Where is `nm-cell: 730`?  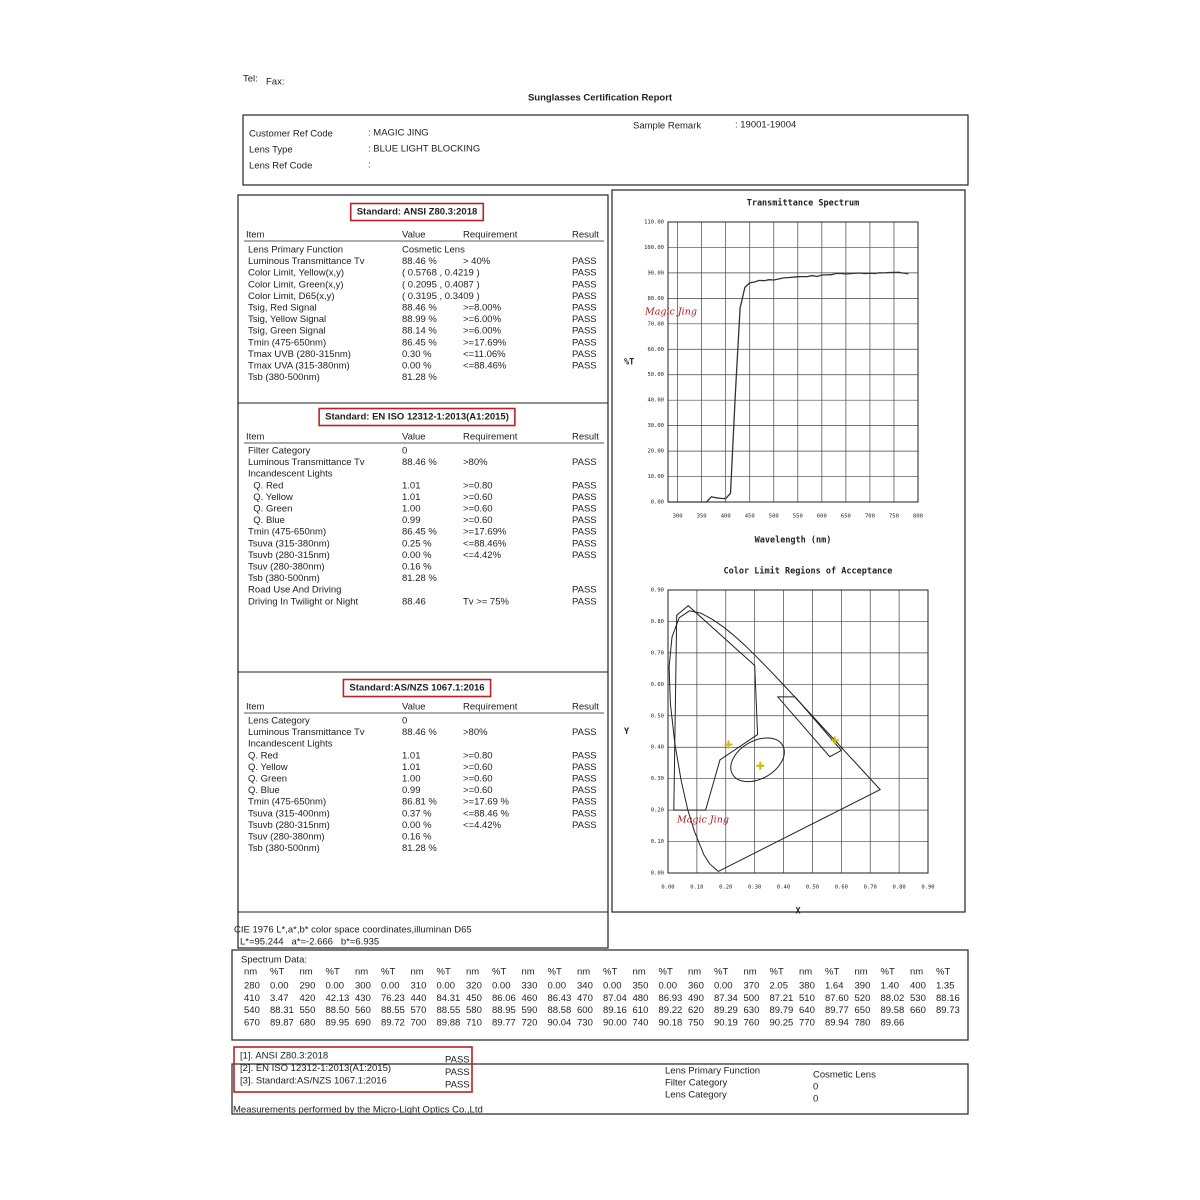
nm-cell: 730 is located at coordinates (585, 1022).